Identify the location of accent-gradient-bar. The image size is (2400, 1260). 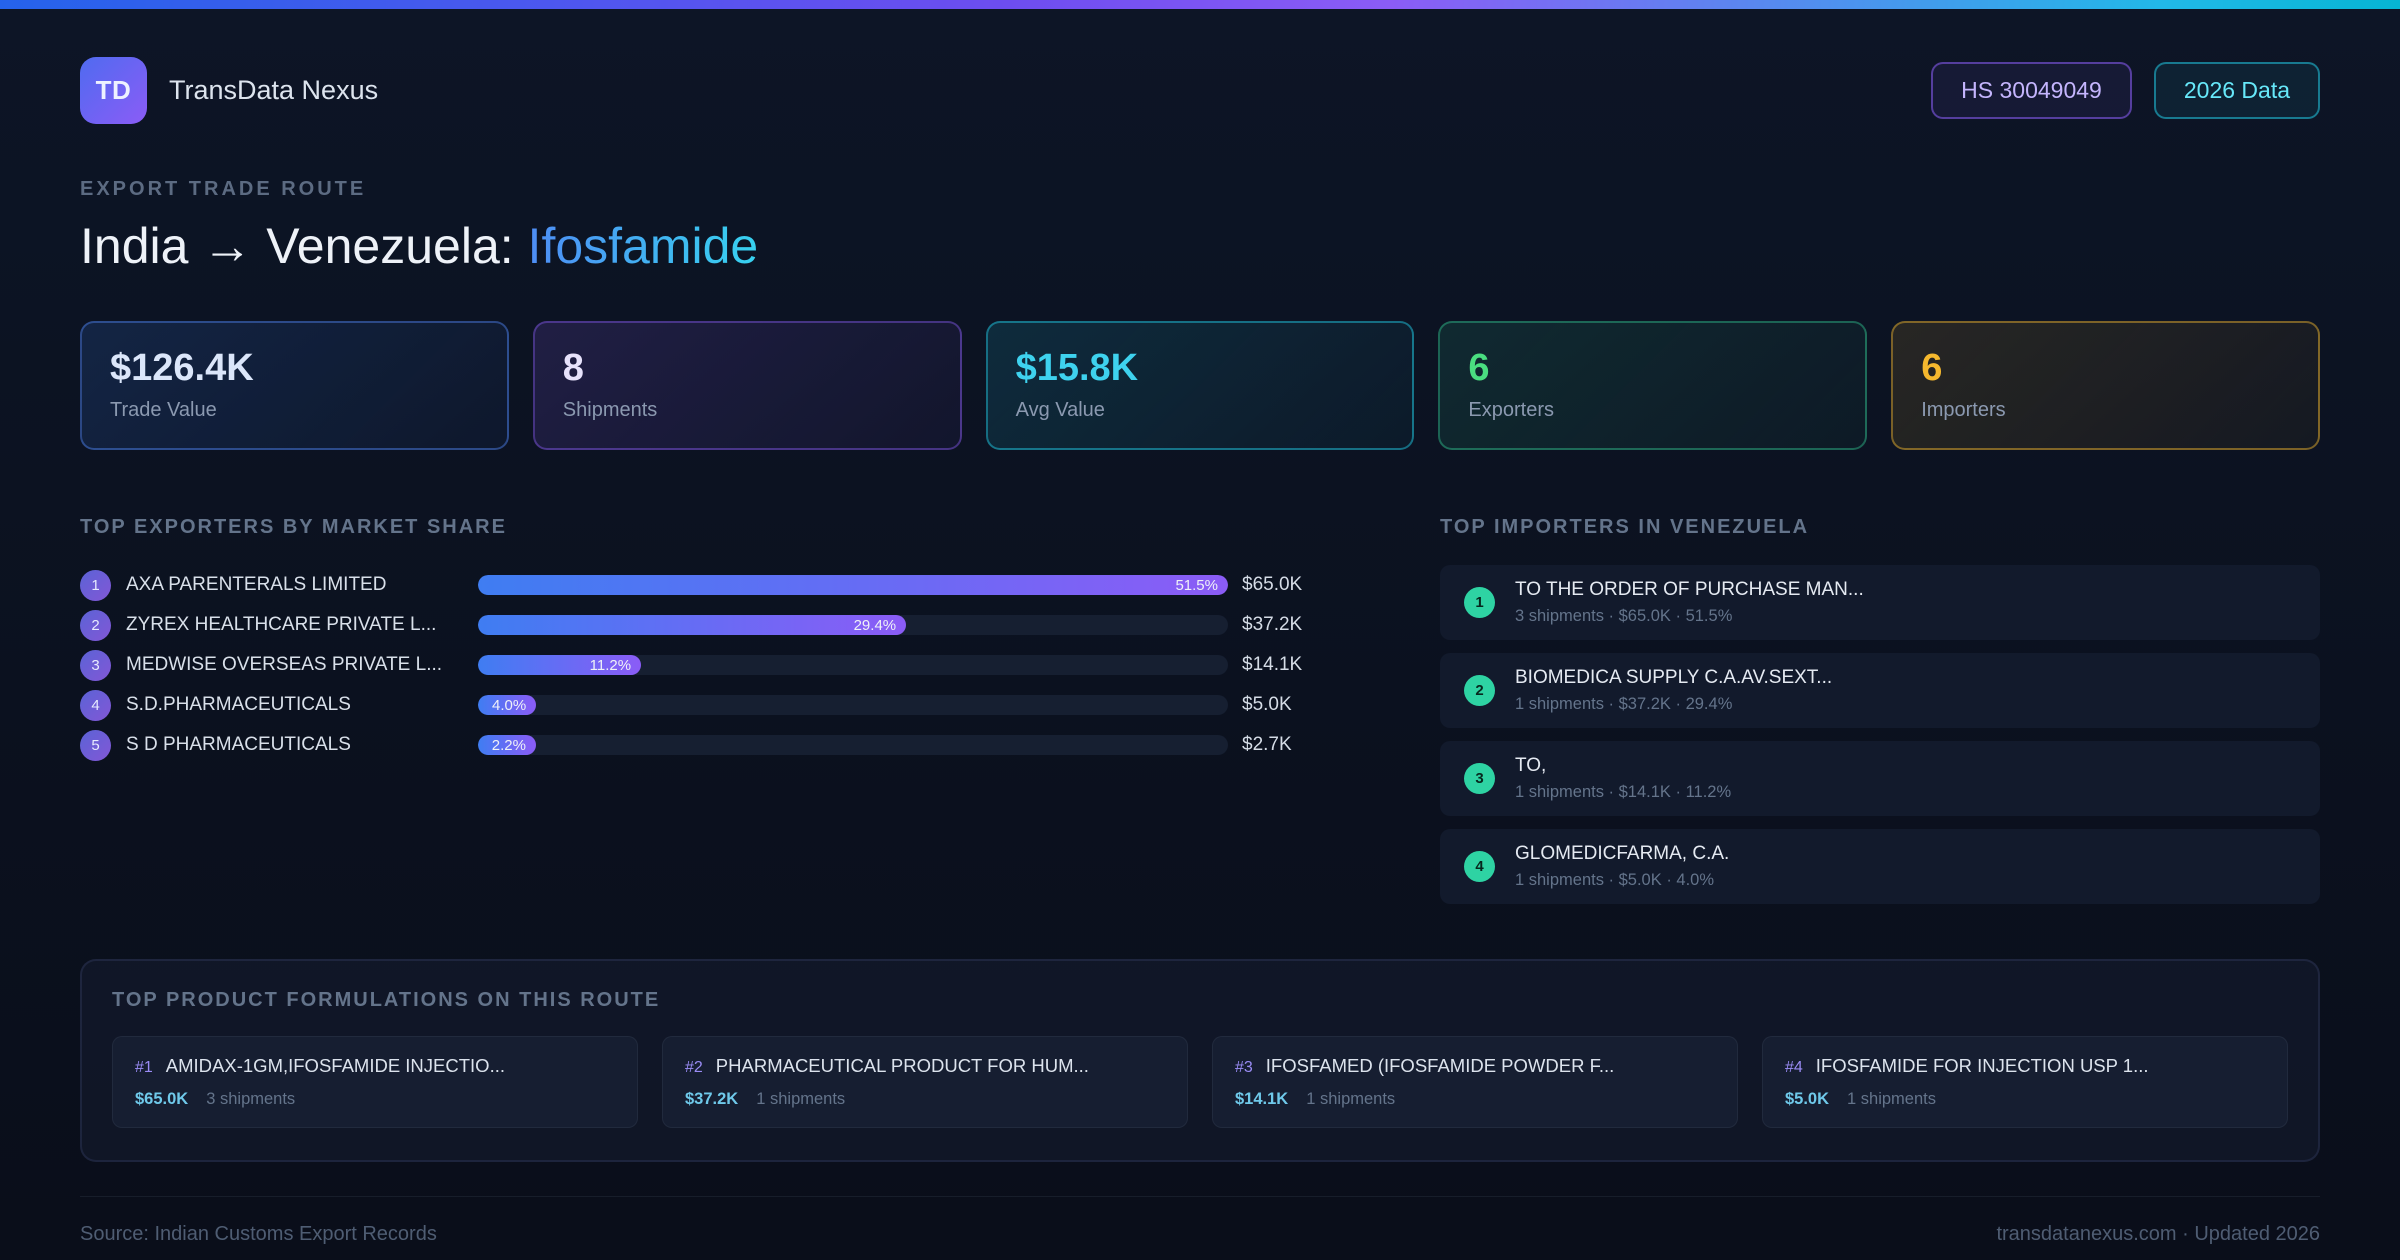
(1200, 4).